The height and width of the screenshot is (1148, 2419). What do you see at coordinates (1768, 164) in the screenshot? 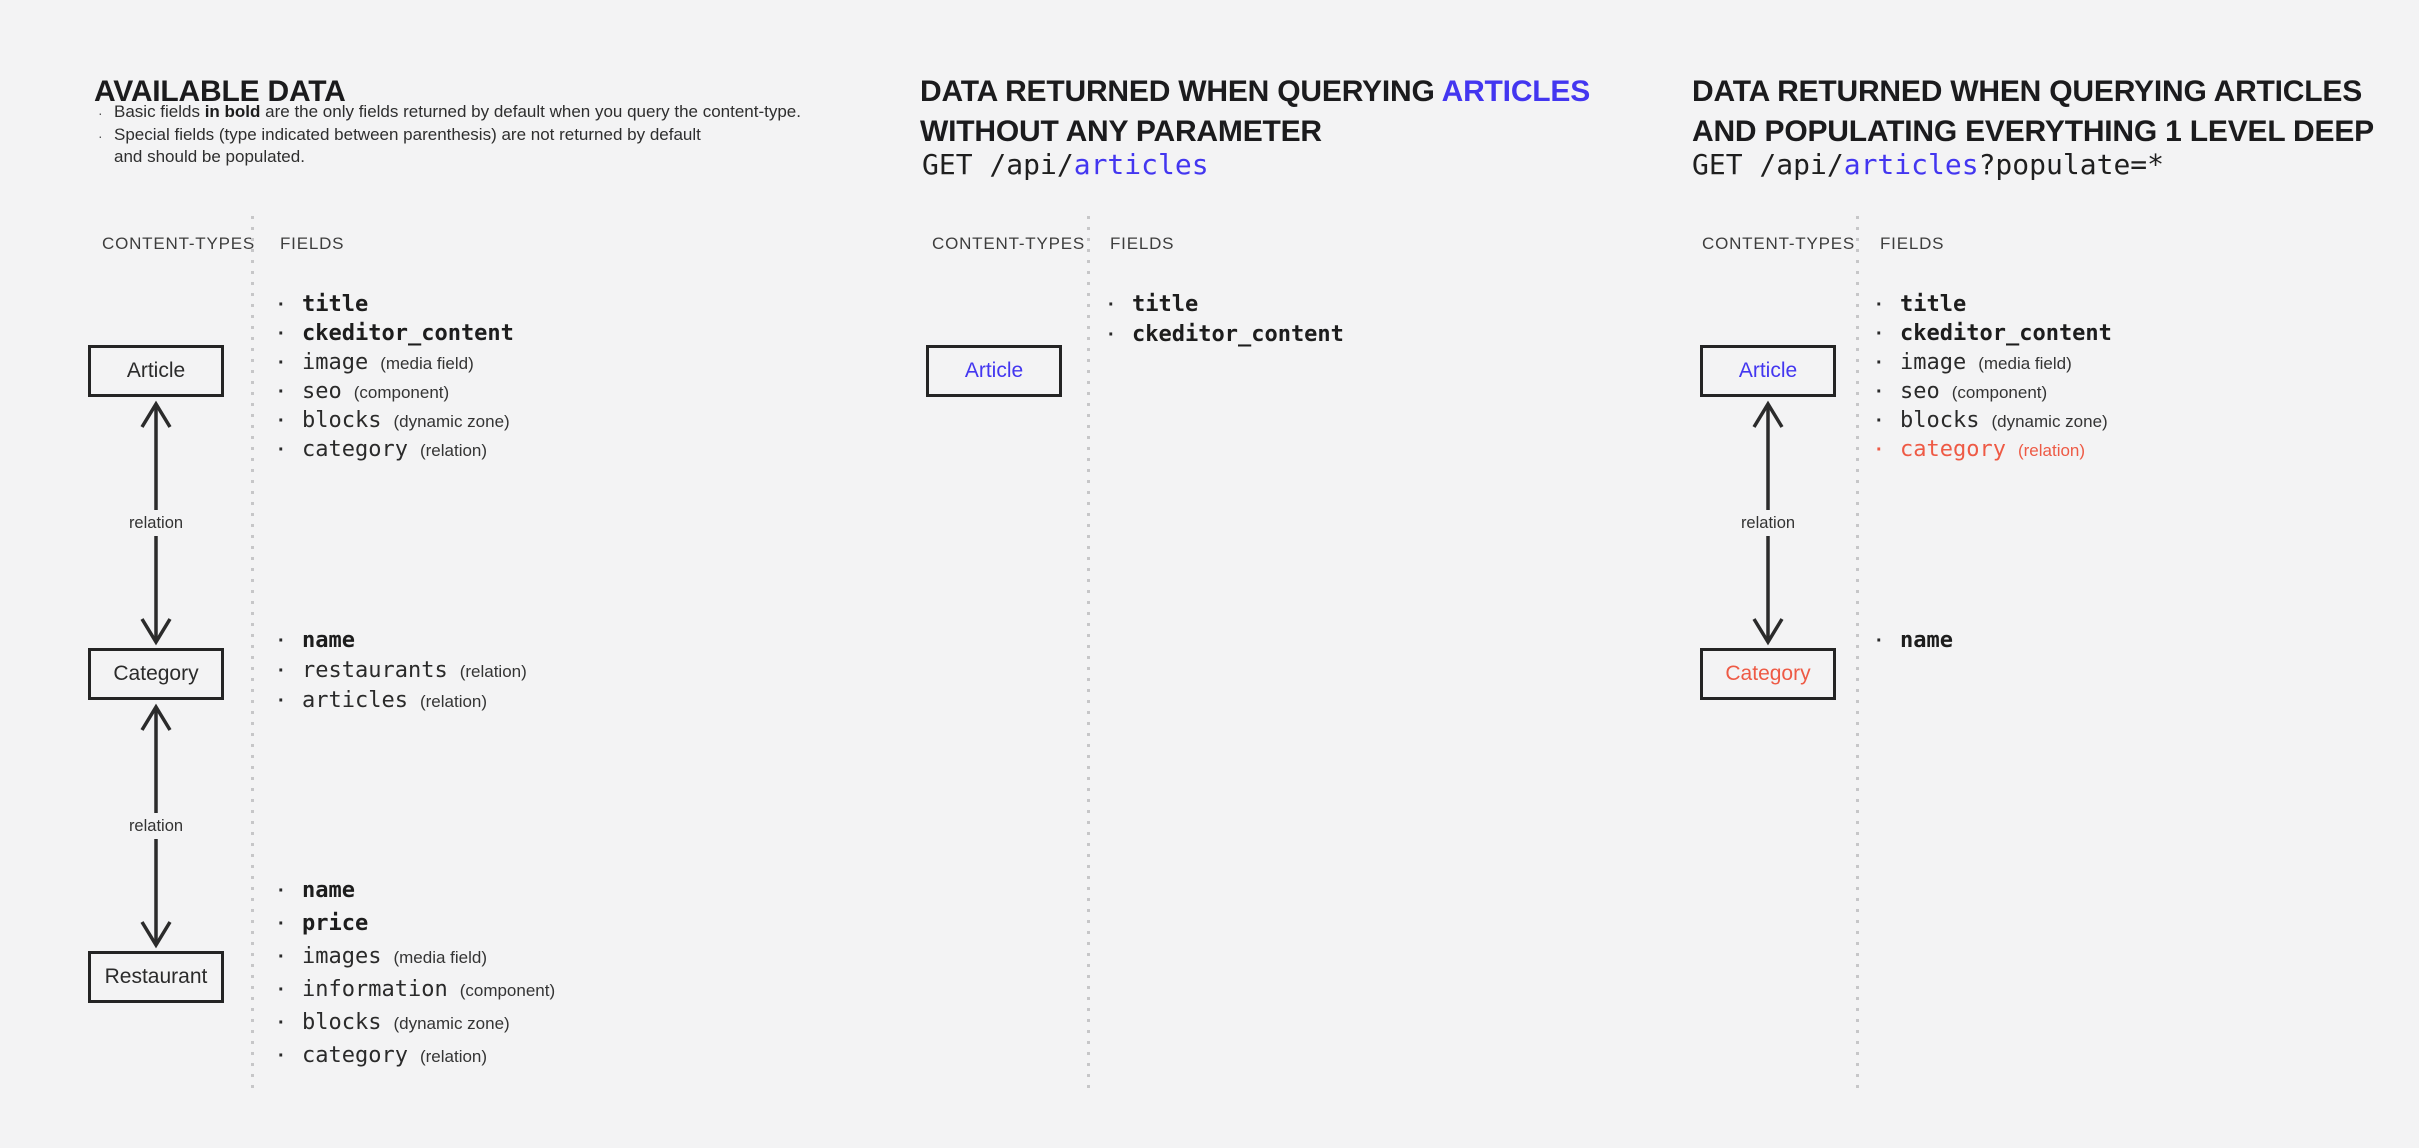
I see `request-segment: GET /api/` at bounding box center [1768, 164].